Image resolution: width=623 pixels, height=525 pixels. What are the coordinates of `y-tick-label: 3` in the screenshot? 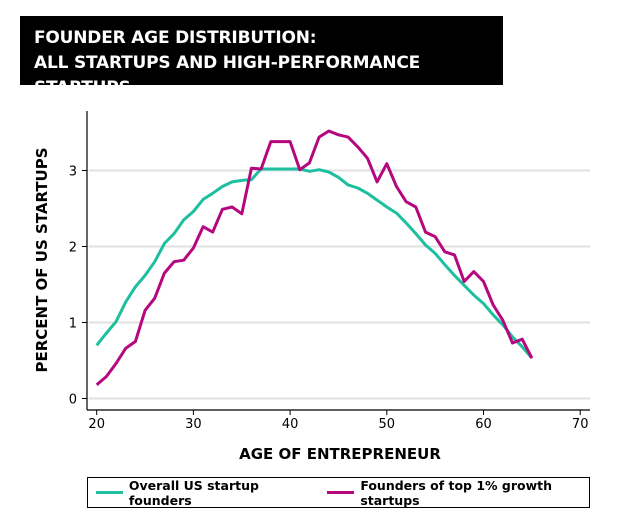 It's located at (73, 172).